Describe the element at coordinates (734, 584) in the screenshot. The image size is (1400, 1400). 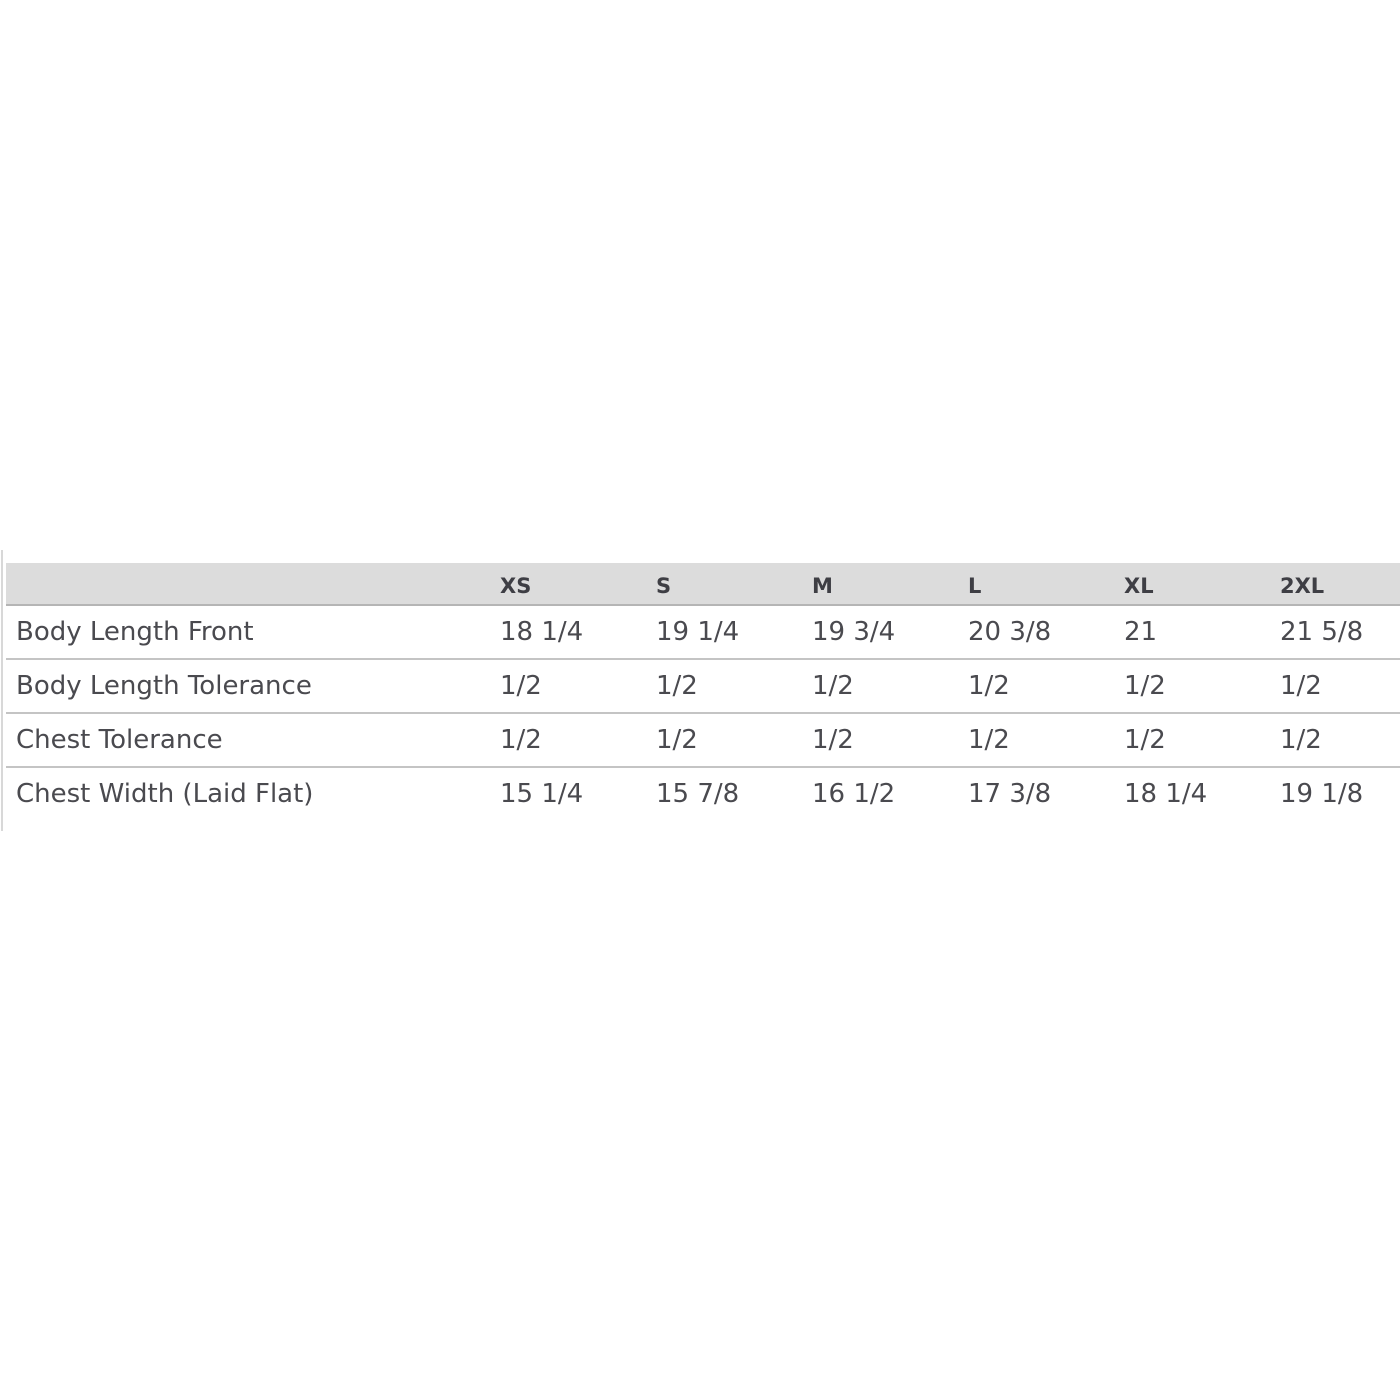
I see `header-size: S` at that location.